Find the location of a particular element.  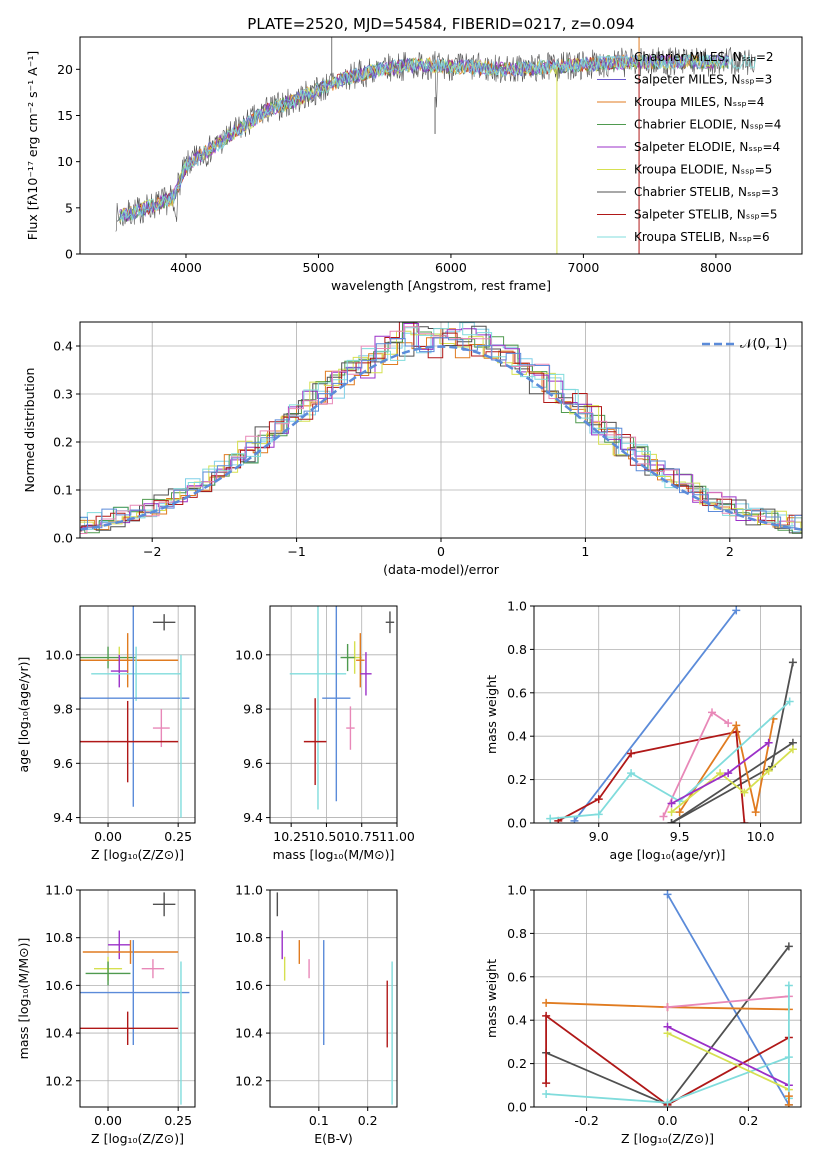

legend-label: Salpeter ELODIE, Nₛₛₚ=4 is located at coordinates (707, 147).